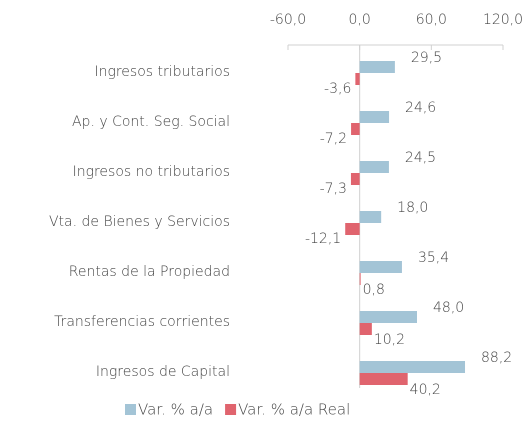 The width and height of the screenshot is (528, 430). What do you see at coordinates (431, 20) in the screenshot?
I see `x-tick-label: 60,0` at bounding box center [431, 20].